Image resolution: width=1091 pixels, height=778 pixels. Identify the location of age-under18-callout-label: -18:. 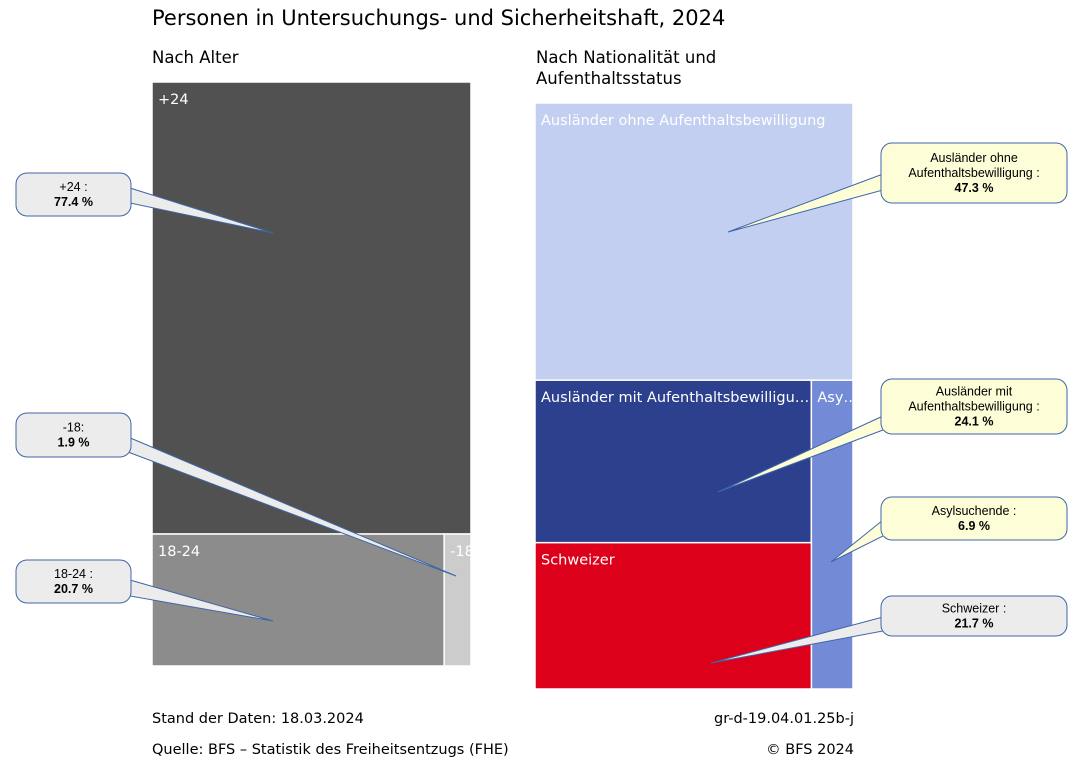
(74, 428).